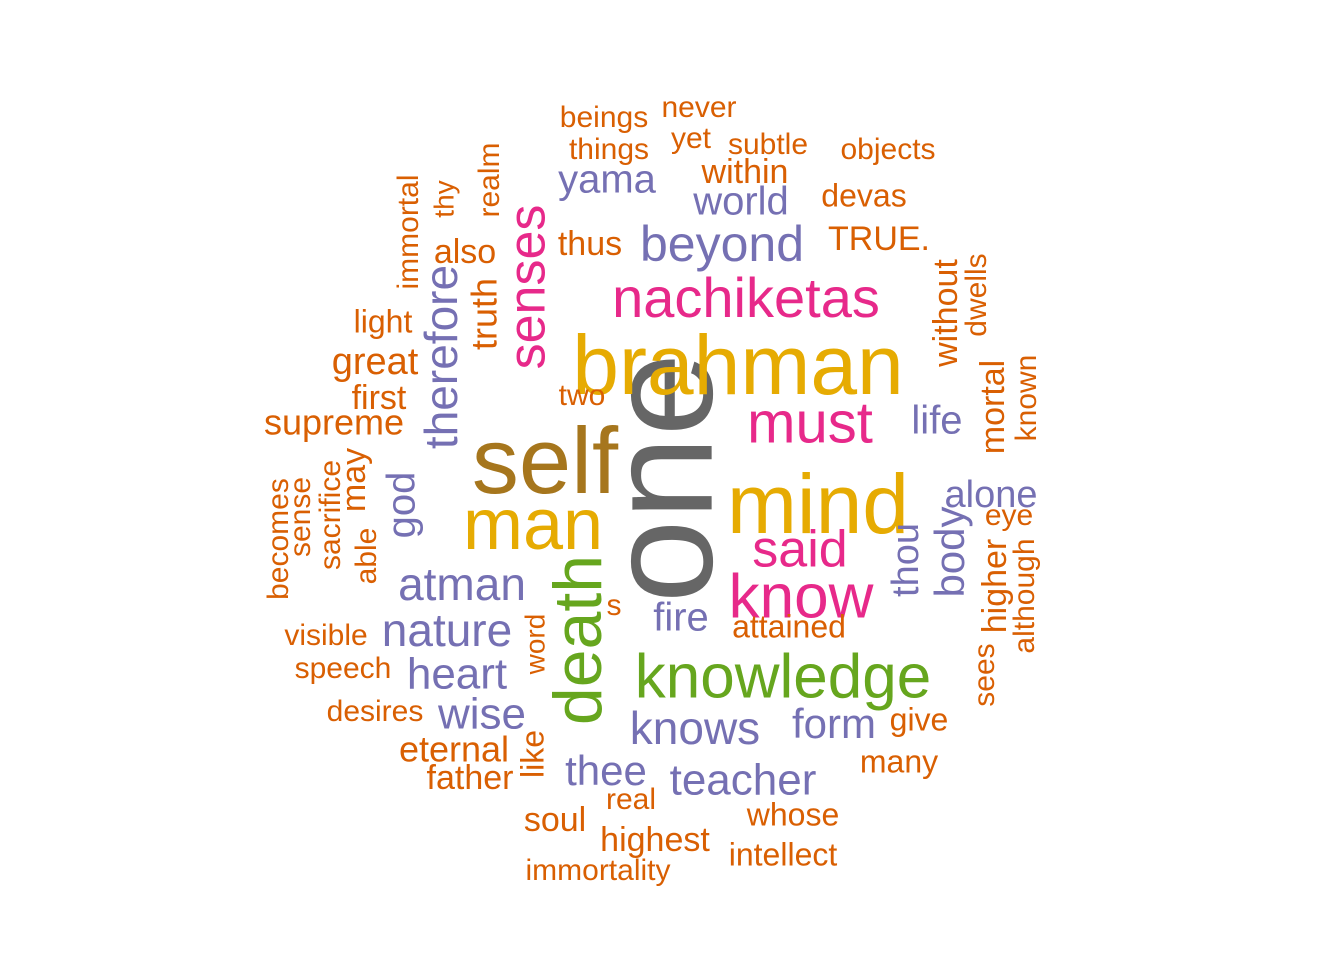 The height and width of the screenshot is (960, 1344). What do you see at coordinates (799, 550) in the screenshot?
I see `word-said: said` at bounding box center [799, 550].